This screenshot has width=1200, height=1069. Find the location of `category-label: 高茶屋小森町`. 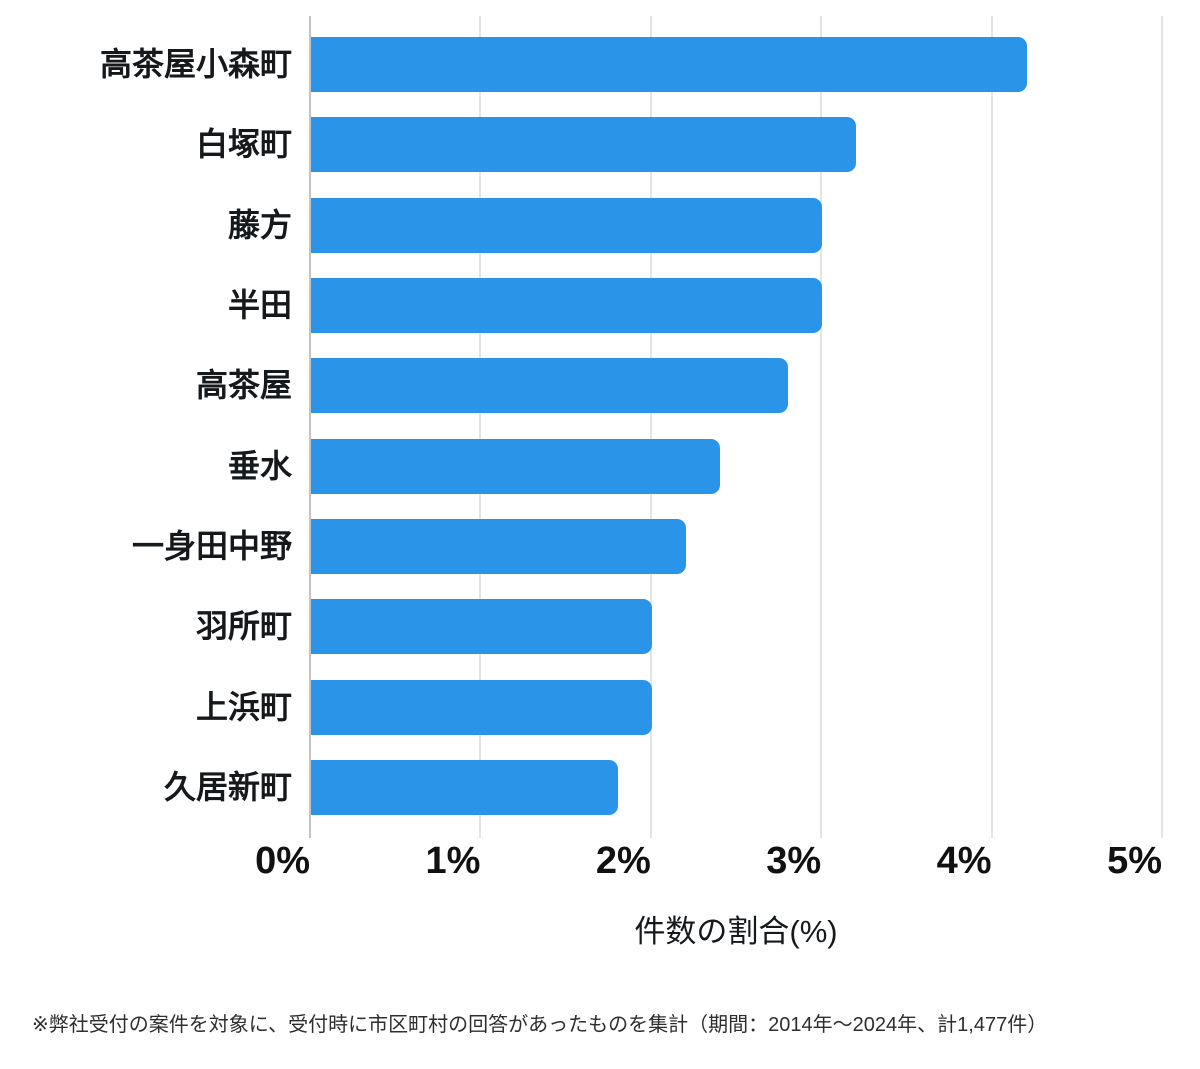

category-label: 高茶屋小森町 is located at coordinates (195, 64).